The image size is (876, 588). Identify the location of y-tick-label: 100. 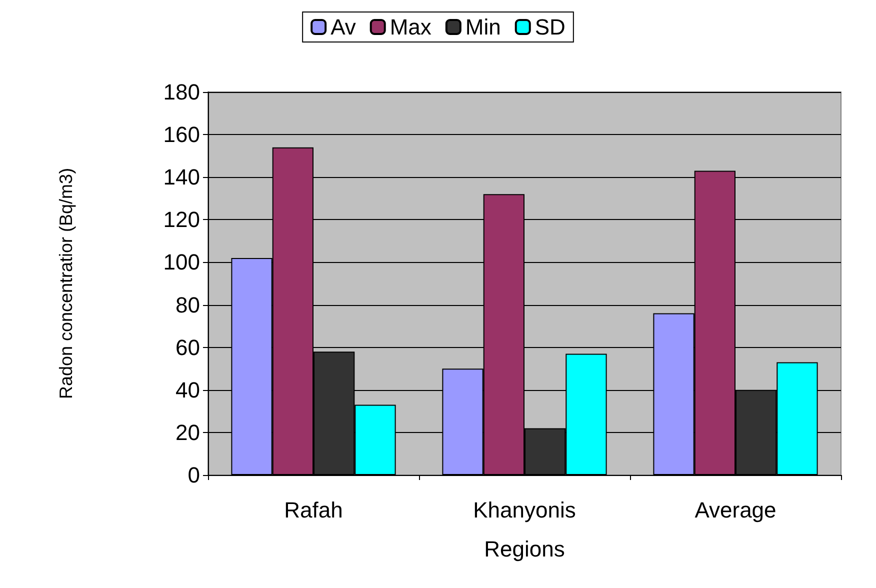
(181, 262).